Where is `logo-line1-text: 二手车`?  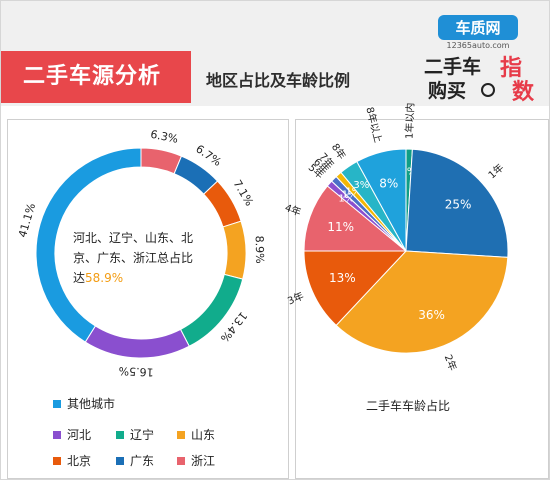 logo-line1-text: 二手车 is located at coordinates (452, 66).